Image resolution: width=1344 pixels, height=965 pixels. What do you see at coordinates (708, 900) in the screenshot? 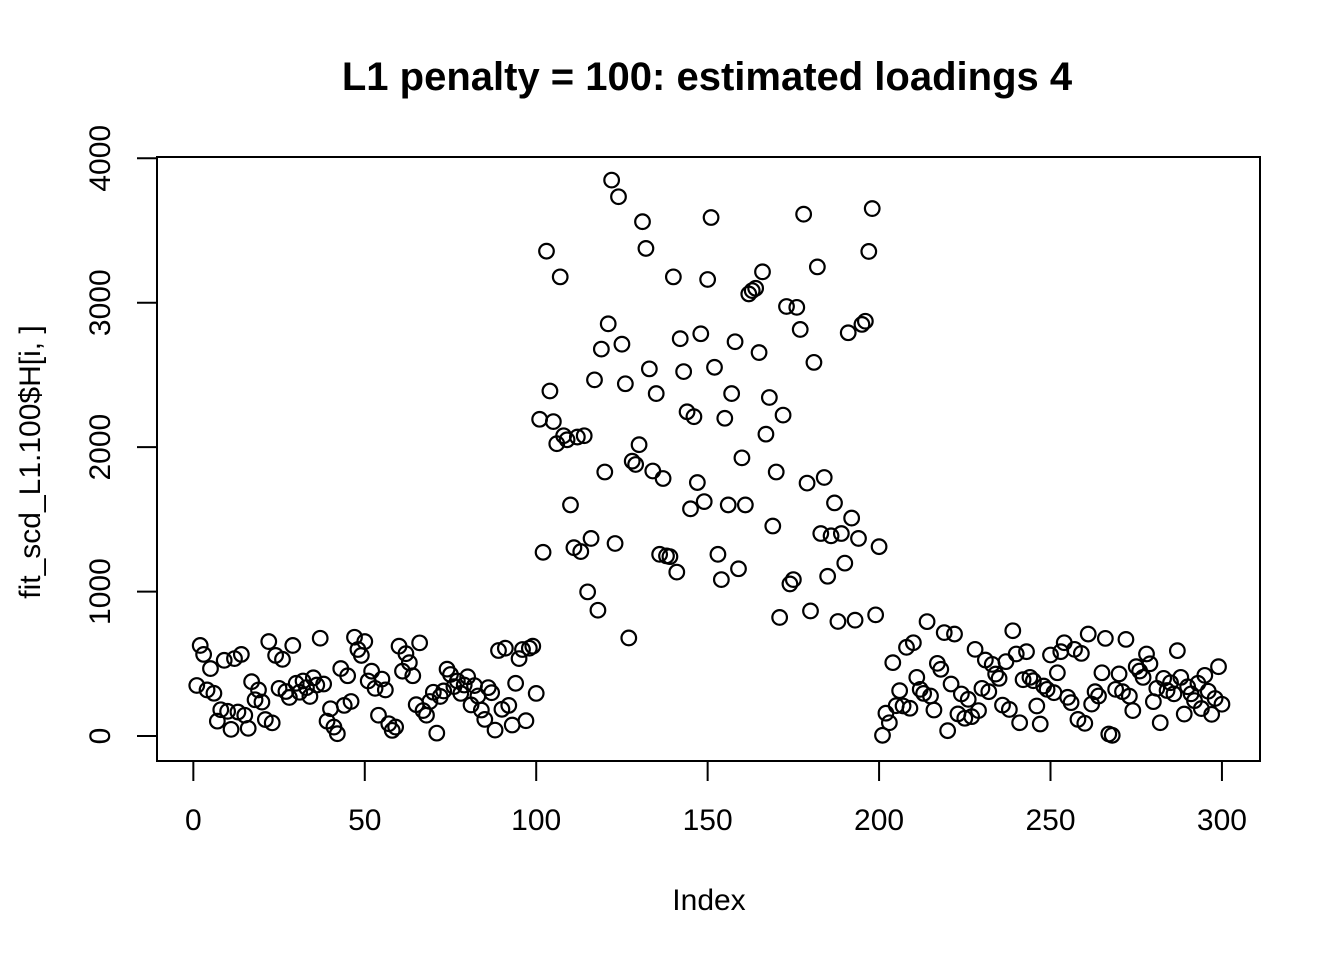
I see `x-axis-label: Index` at bounding box center [708, 900].